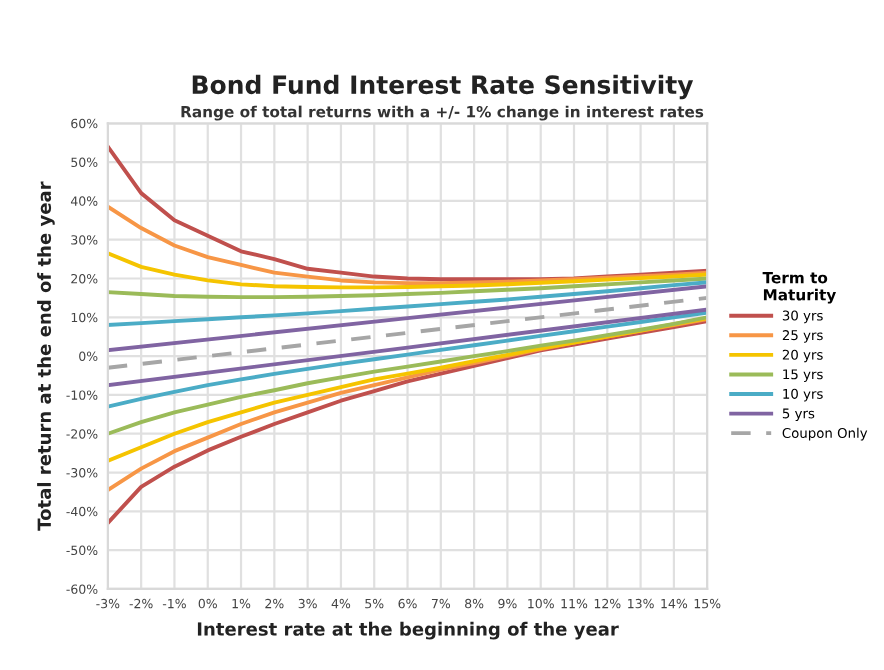 Image resolution: width=884 pixels, height=670 pixels. Describe the element at coordinates (443, 87) in the screenshot. I see `chart-title: Bond Fund Interest Rate Sensitivity` at that location.